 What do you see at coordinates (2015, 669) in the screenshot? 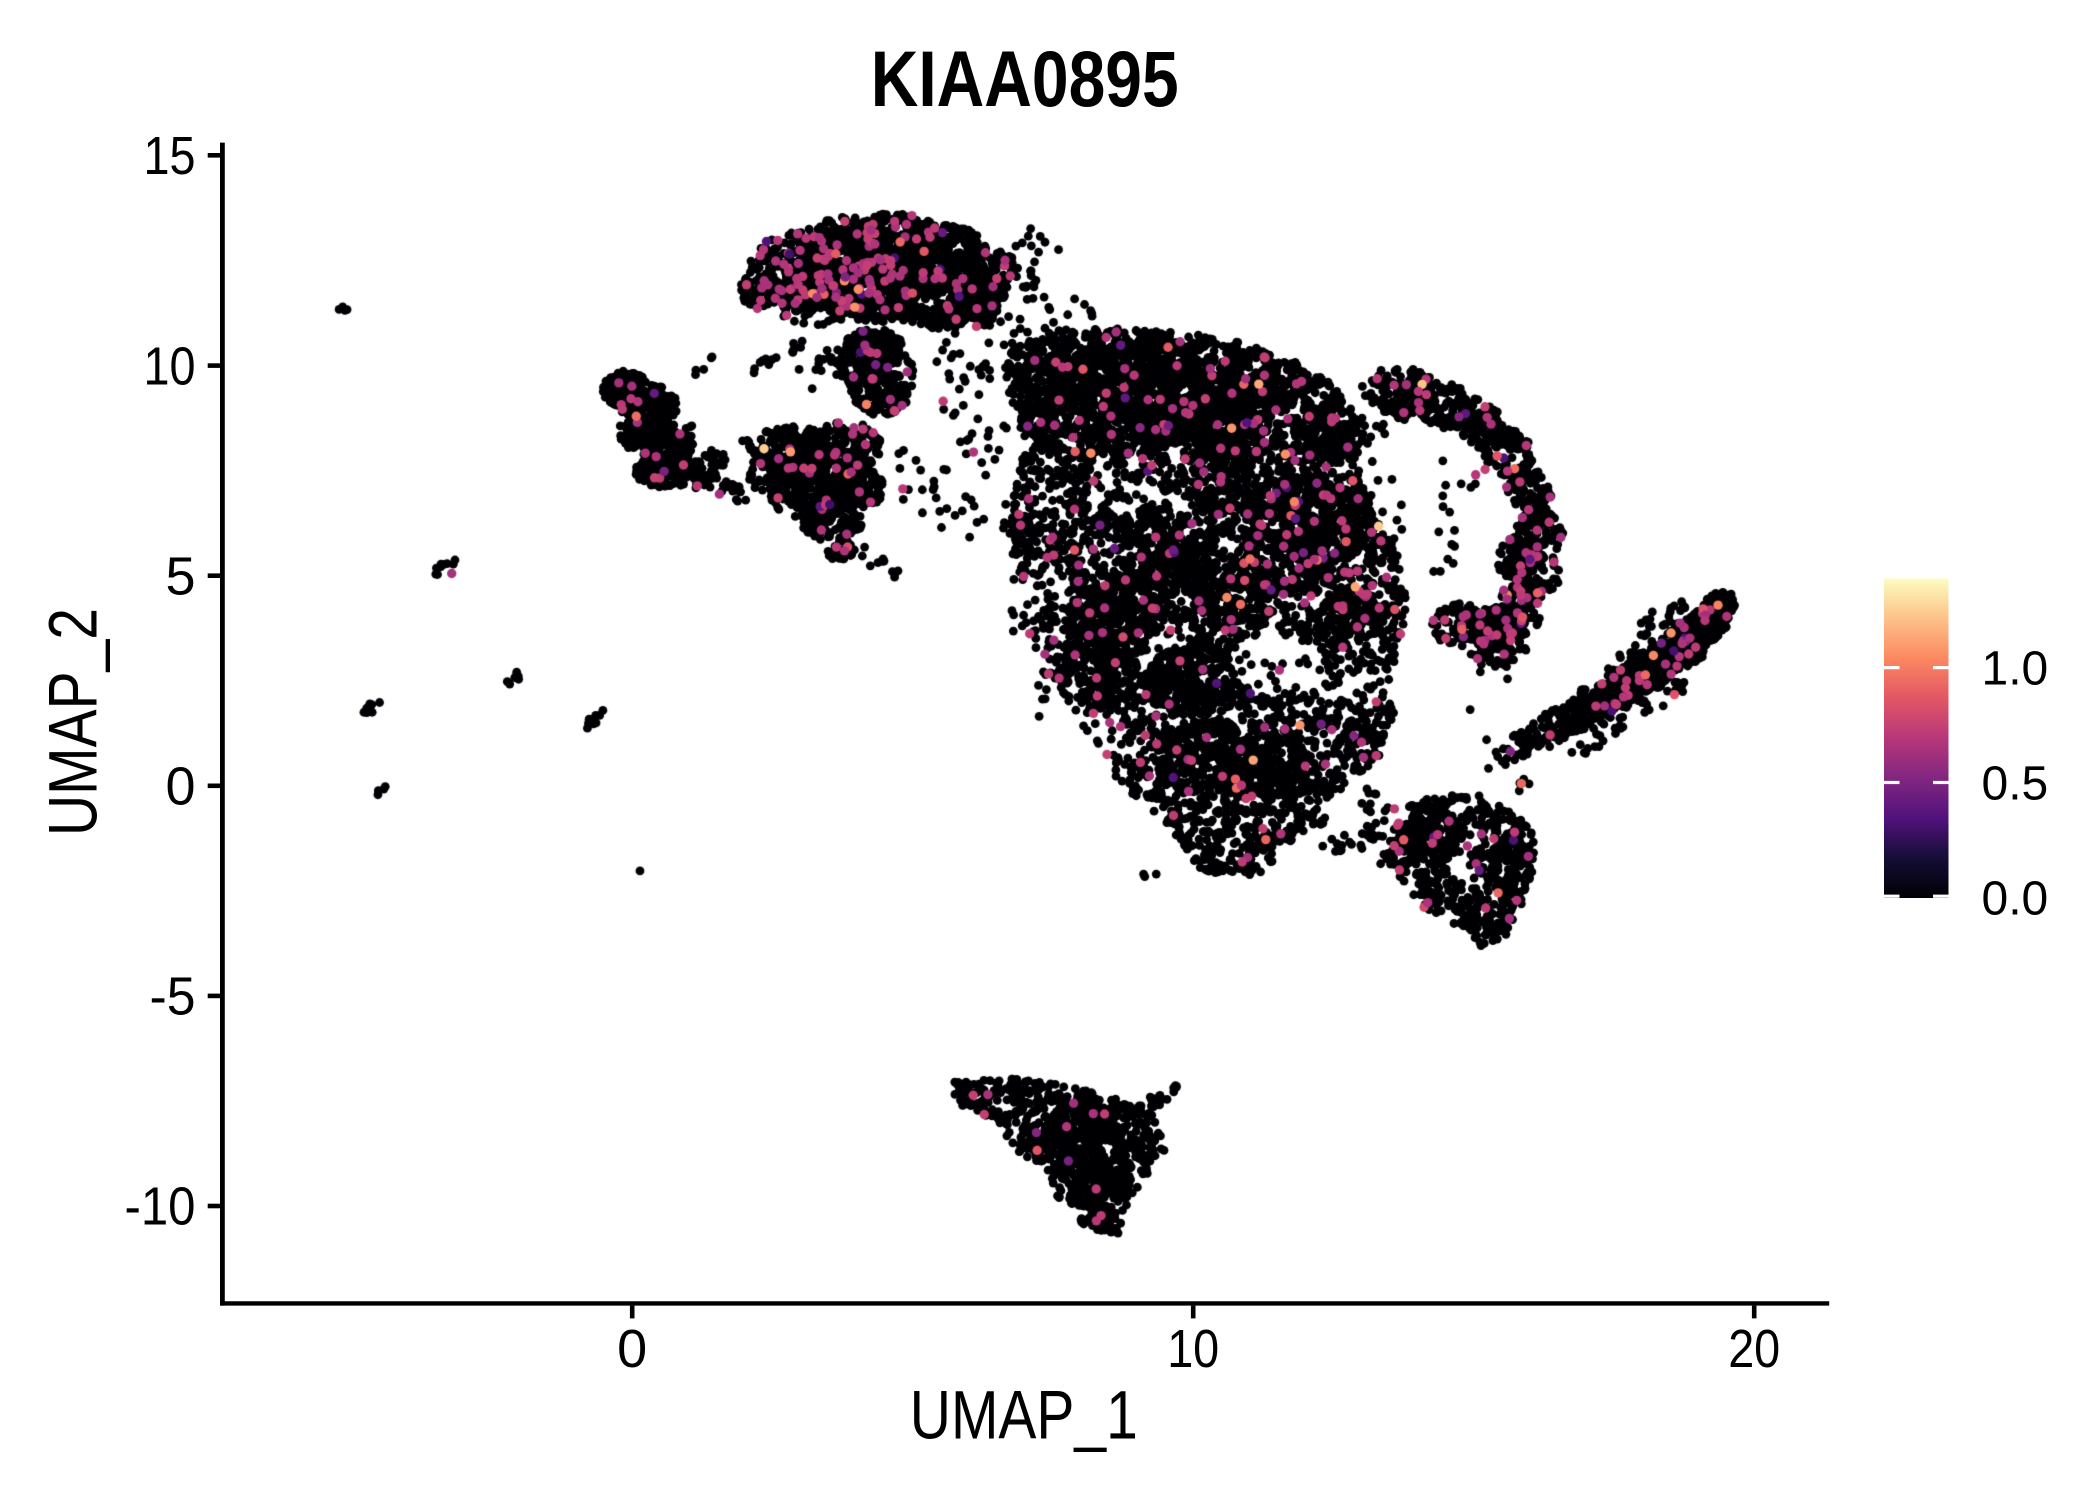
I see `svg-text: 1.0` at bounding box center [2015, 669].